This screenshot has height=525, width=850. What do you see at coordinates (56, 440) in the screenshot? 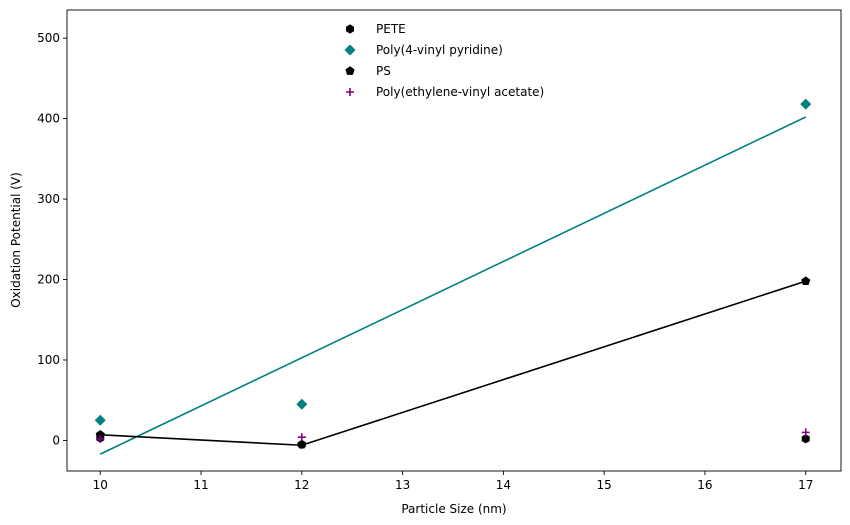
I see `y-tick-label: 0` at bounding box center [56, 440].